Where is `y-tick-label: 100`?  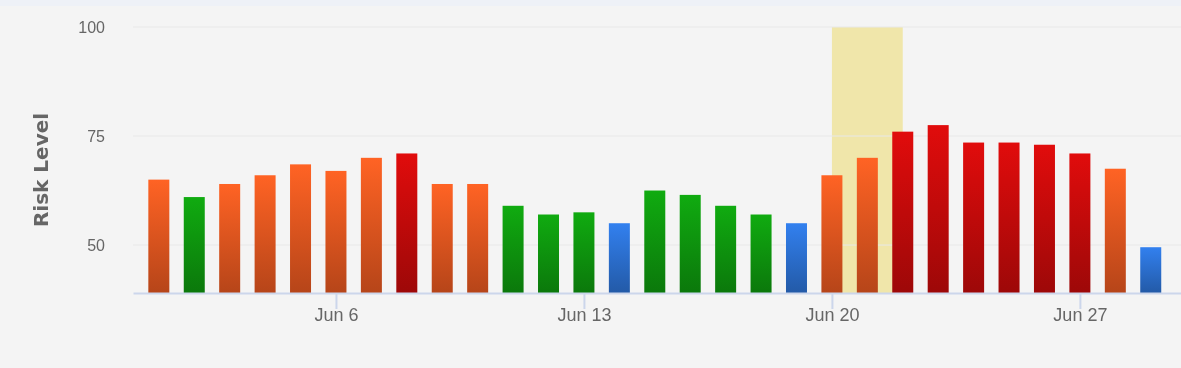 y-tick-label: 100 is located at coordinates (92, 27).